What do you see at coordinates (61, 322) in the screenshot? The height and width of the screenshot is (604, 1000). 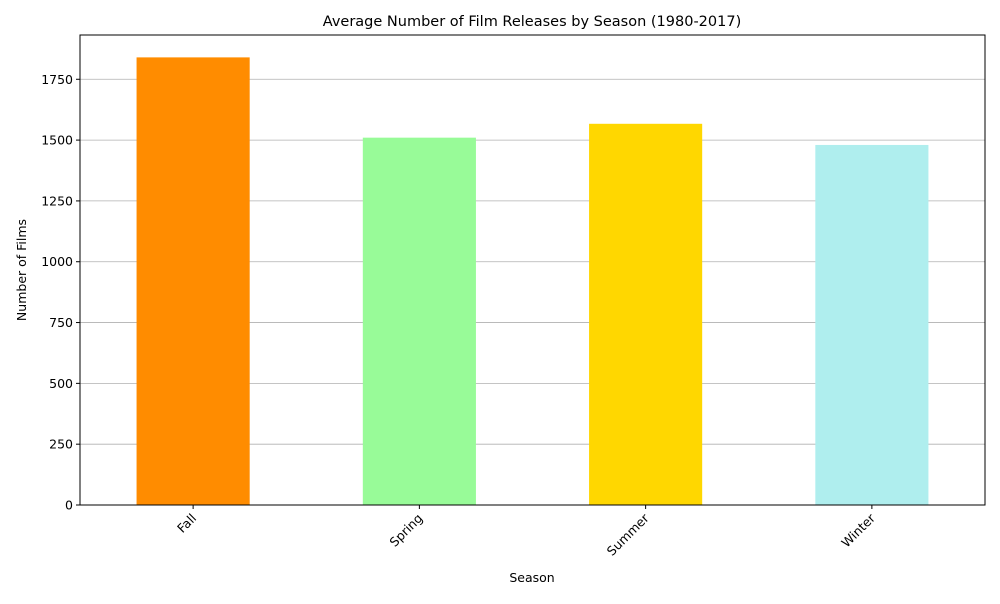 I see `y-tick-label: 750` at bounding box center [61, 322].